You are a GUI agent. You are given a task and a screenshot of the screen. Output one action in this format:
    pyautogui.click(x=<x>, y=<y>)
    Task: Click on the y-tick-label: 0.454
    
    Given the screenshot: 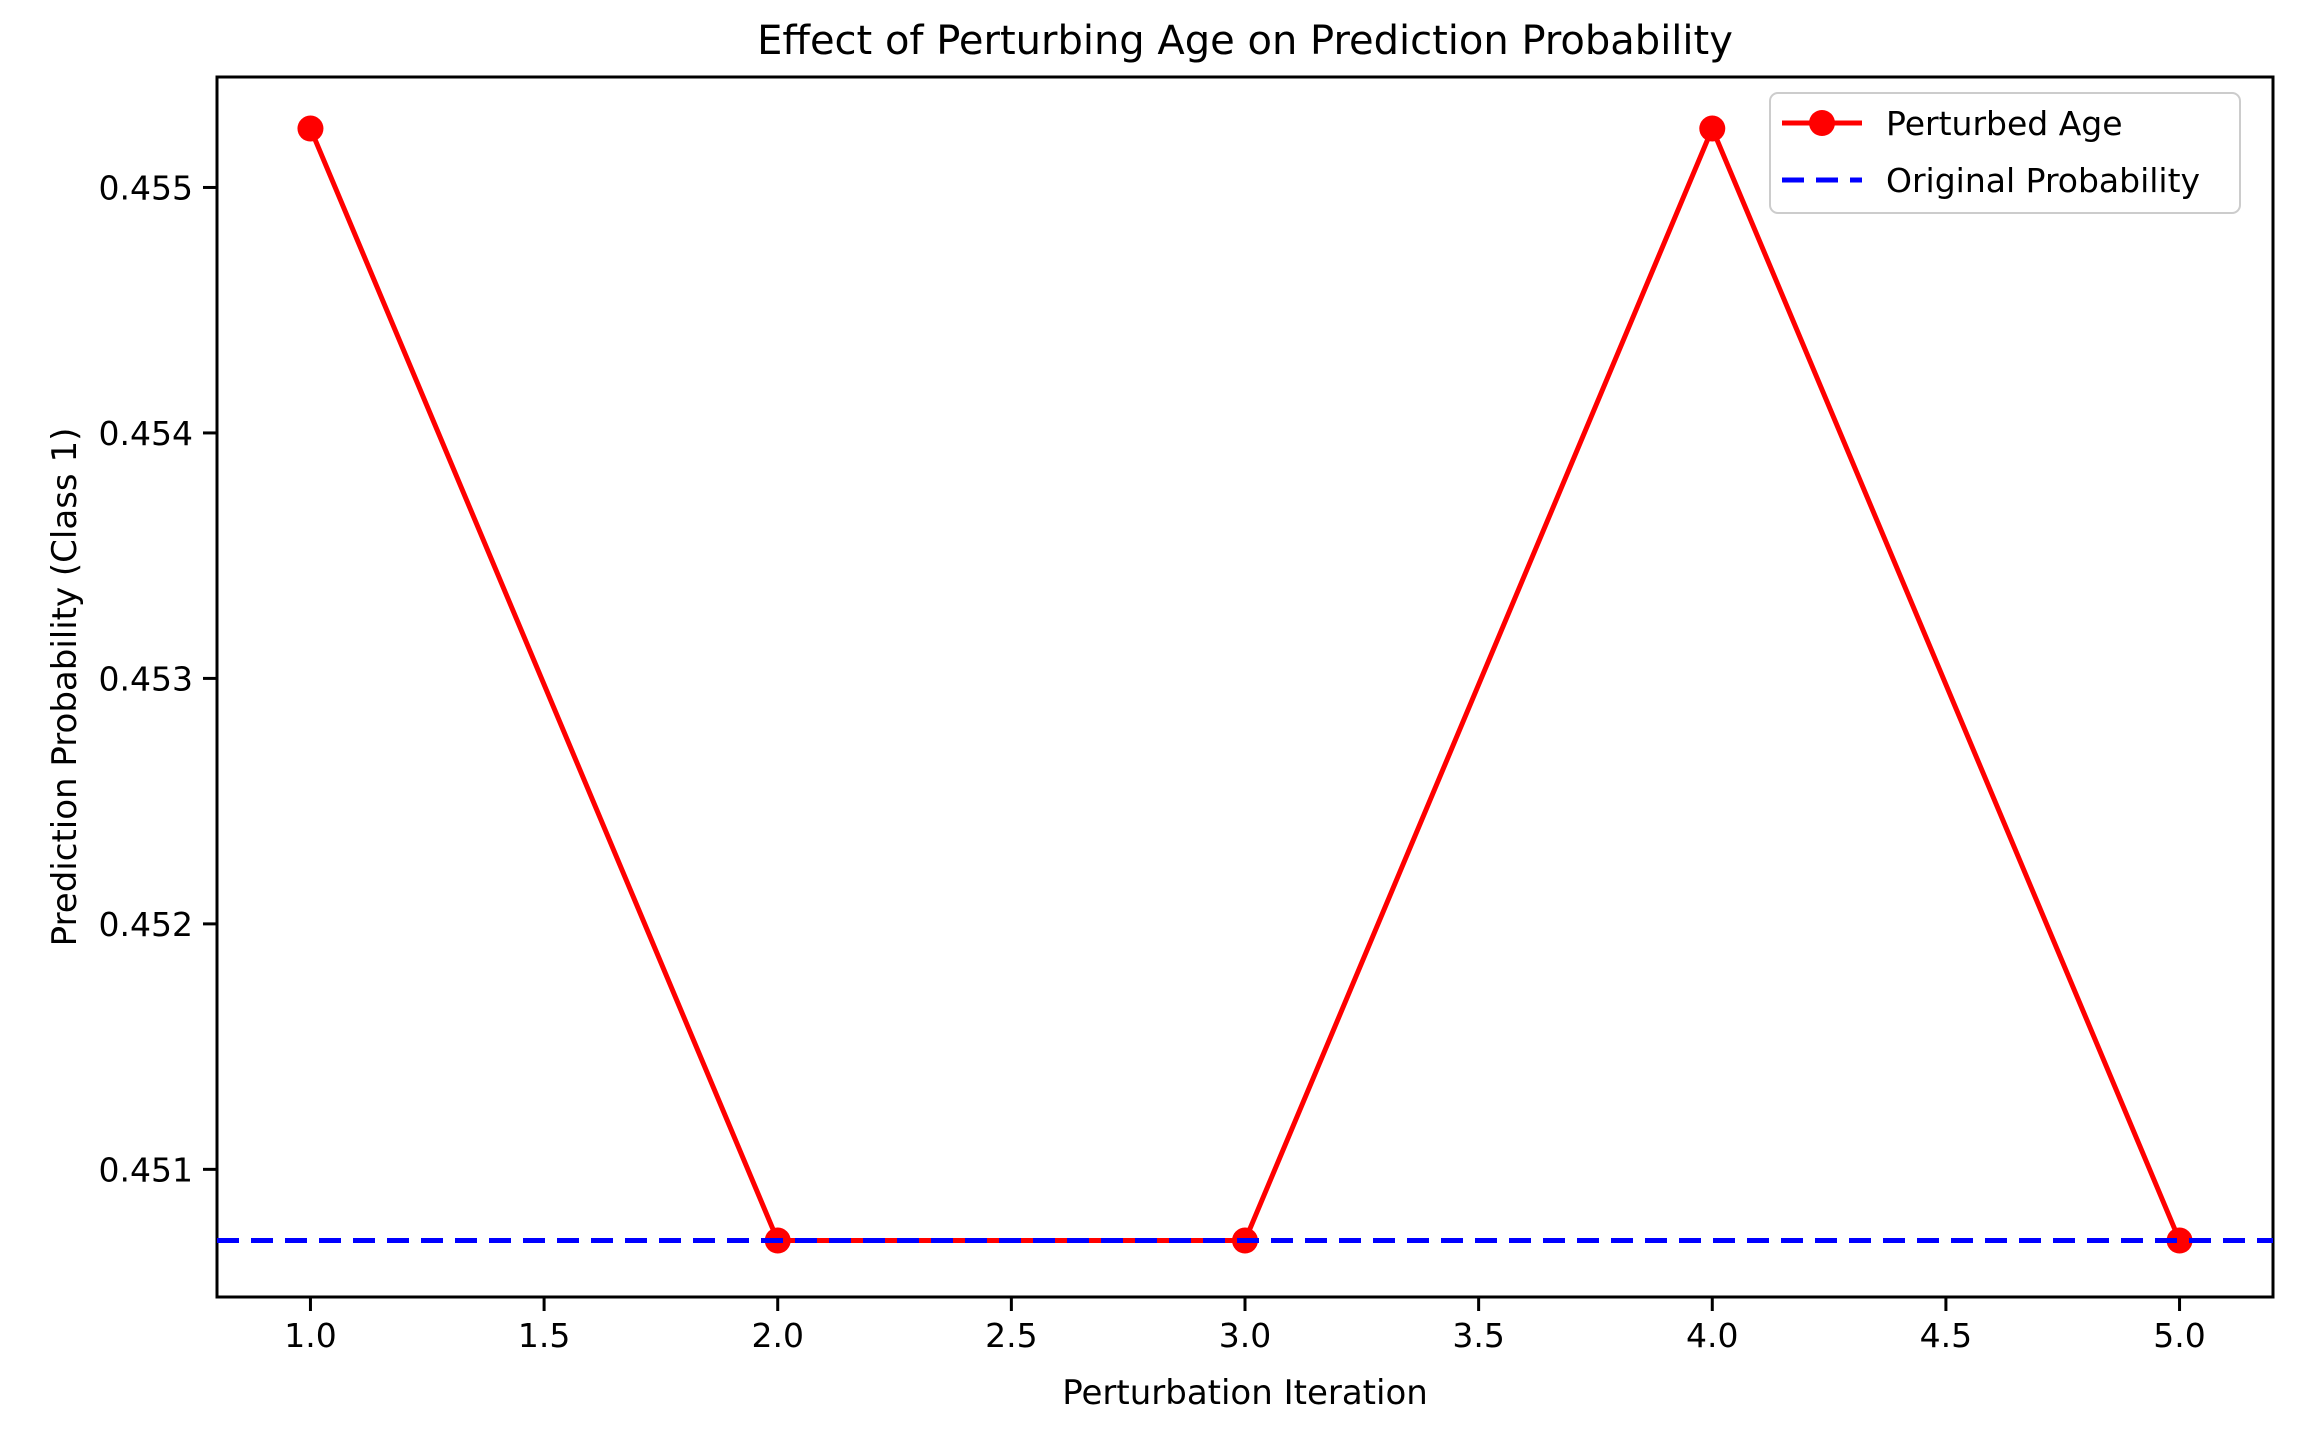 What is the action you would take?
    pyautogui.click(x=146, y=433)
    